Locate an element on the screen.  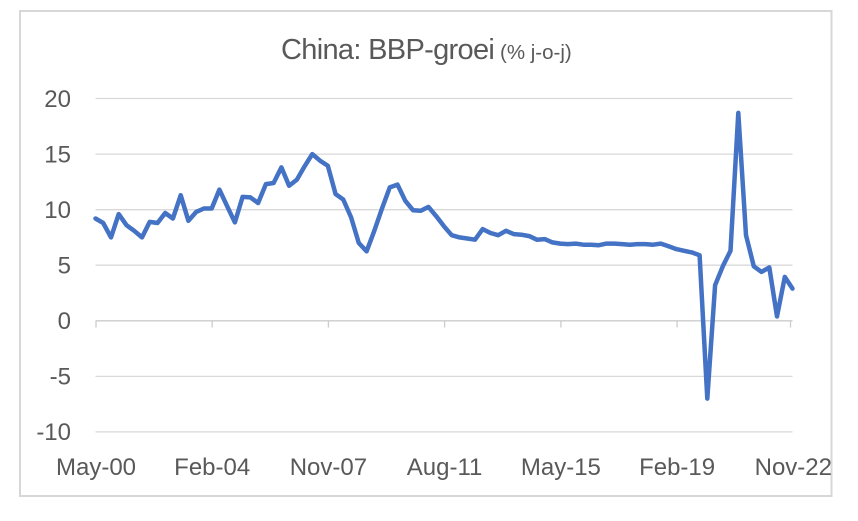
svg-text: Nov-22 is located at coordinates (793, 467).